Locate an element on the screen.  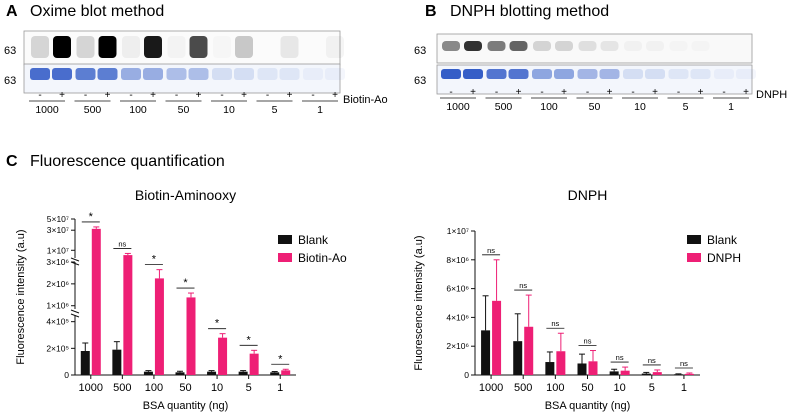
panel-a-western-blot is located at coordinates (182, 48).